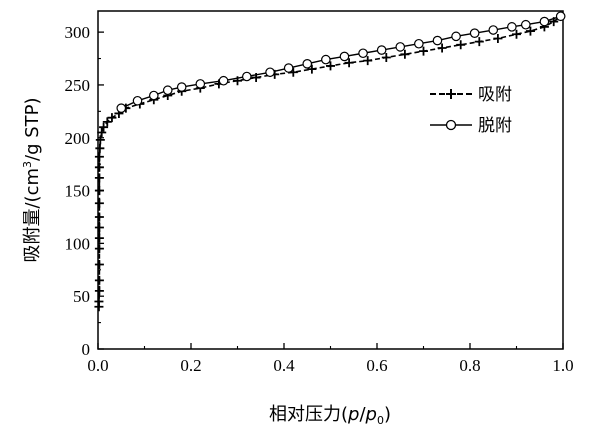  I want to click on x-axis: 0.0 0.2 0.4 0.6 0.8 1.0, so click(330, 359).